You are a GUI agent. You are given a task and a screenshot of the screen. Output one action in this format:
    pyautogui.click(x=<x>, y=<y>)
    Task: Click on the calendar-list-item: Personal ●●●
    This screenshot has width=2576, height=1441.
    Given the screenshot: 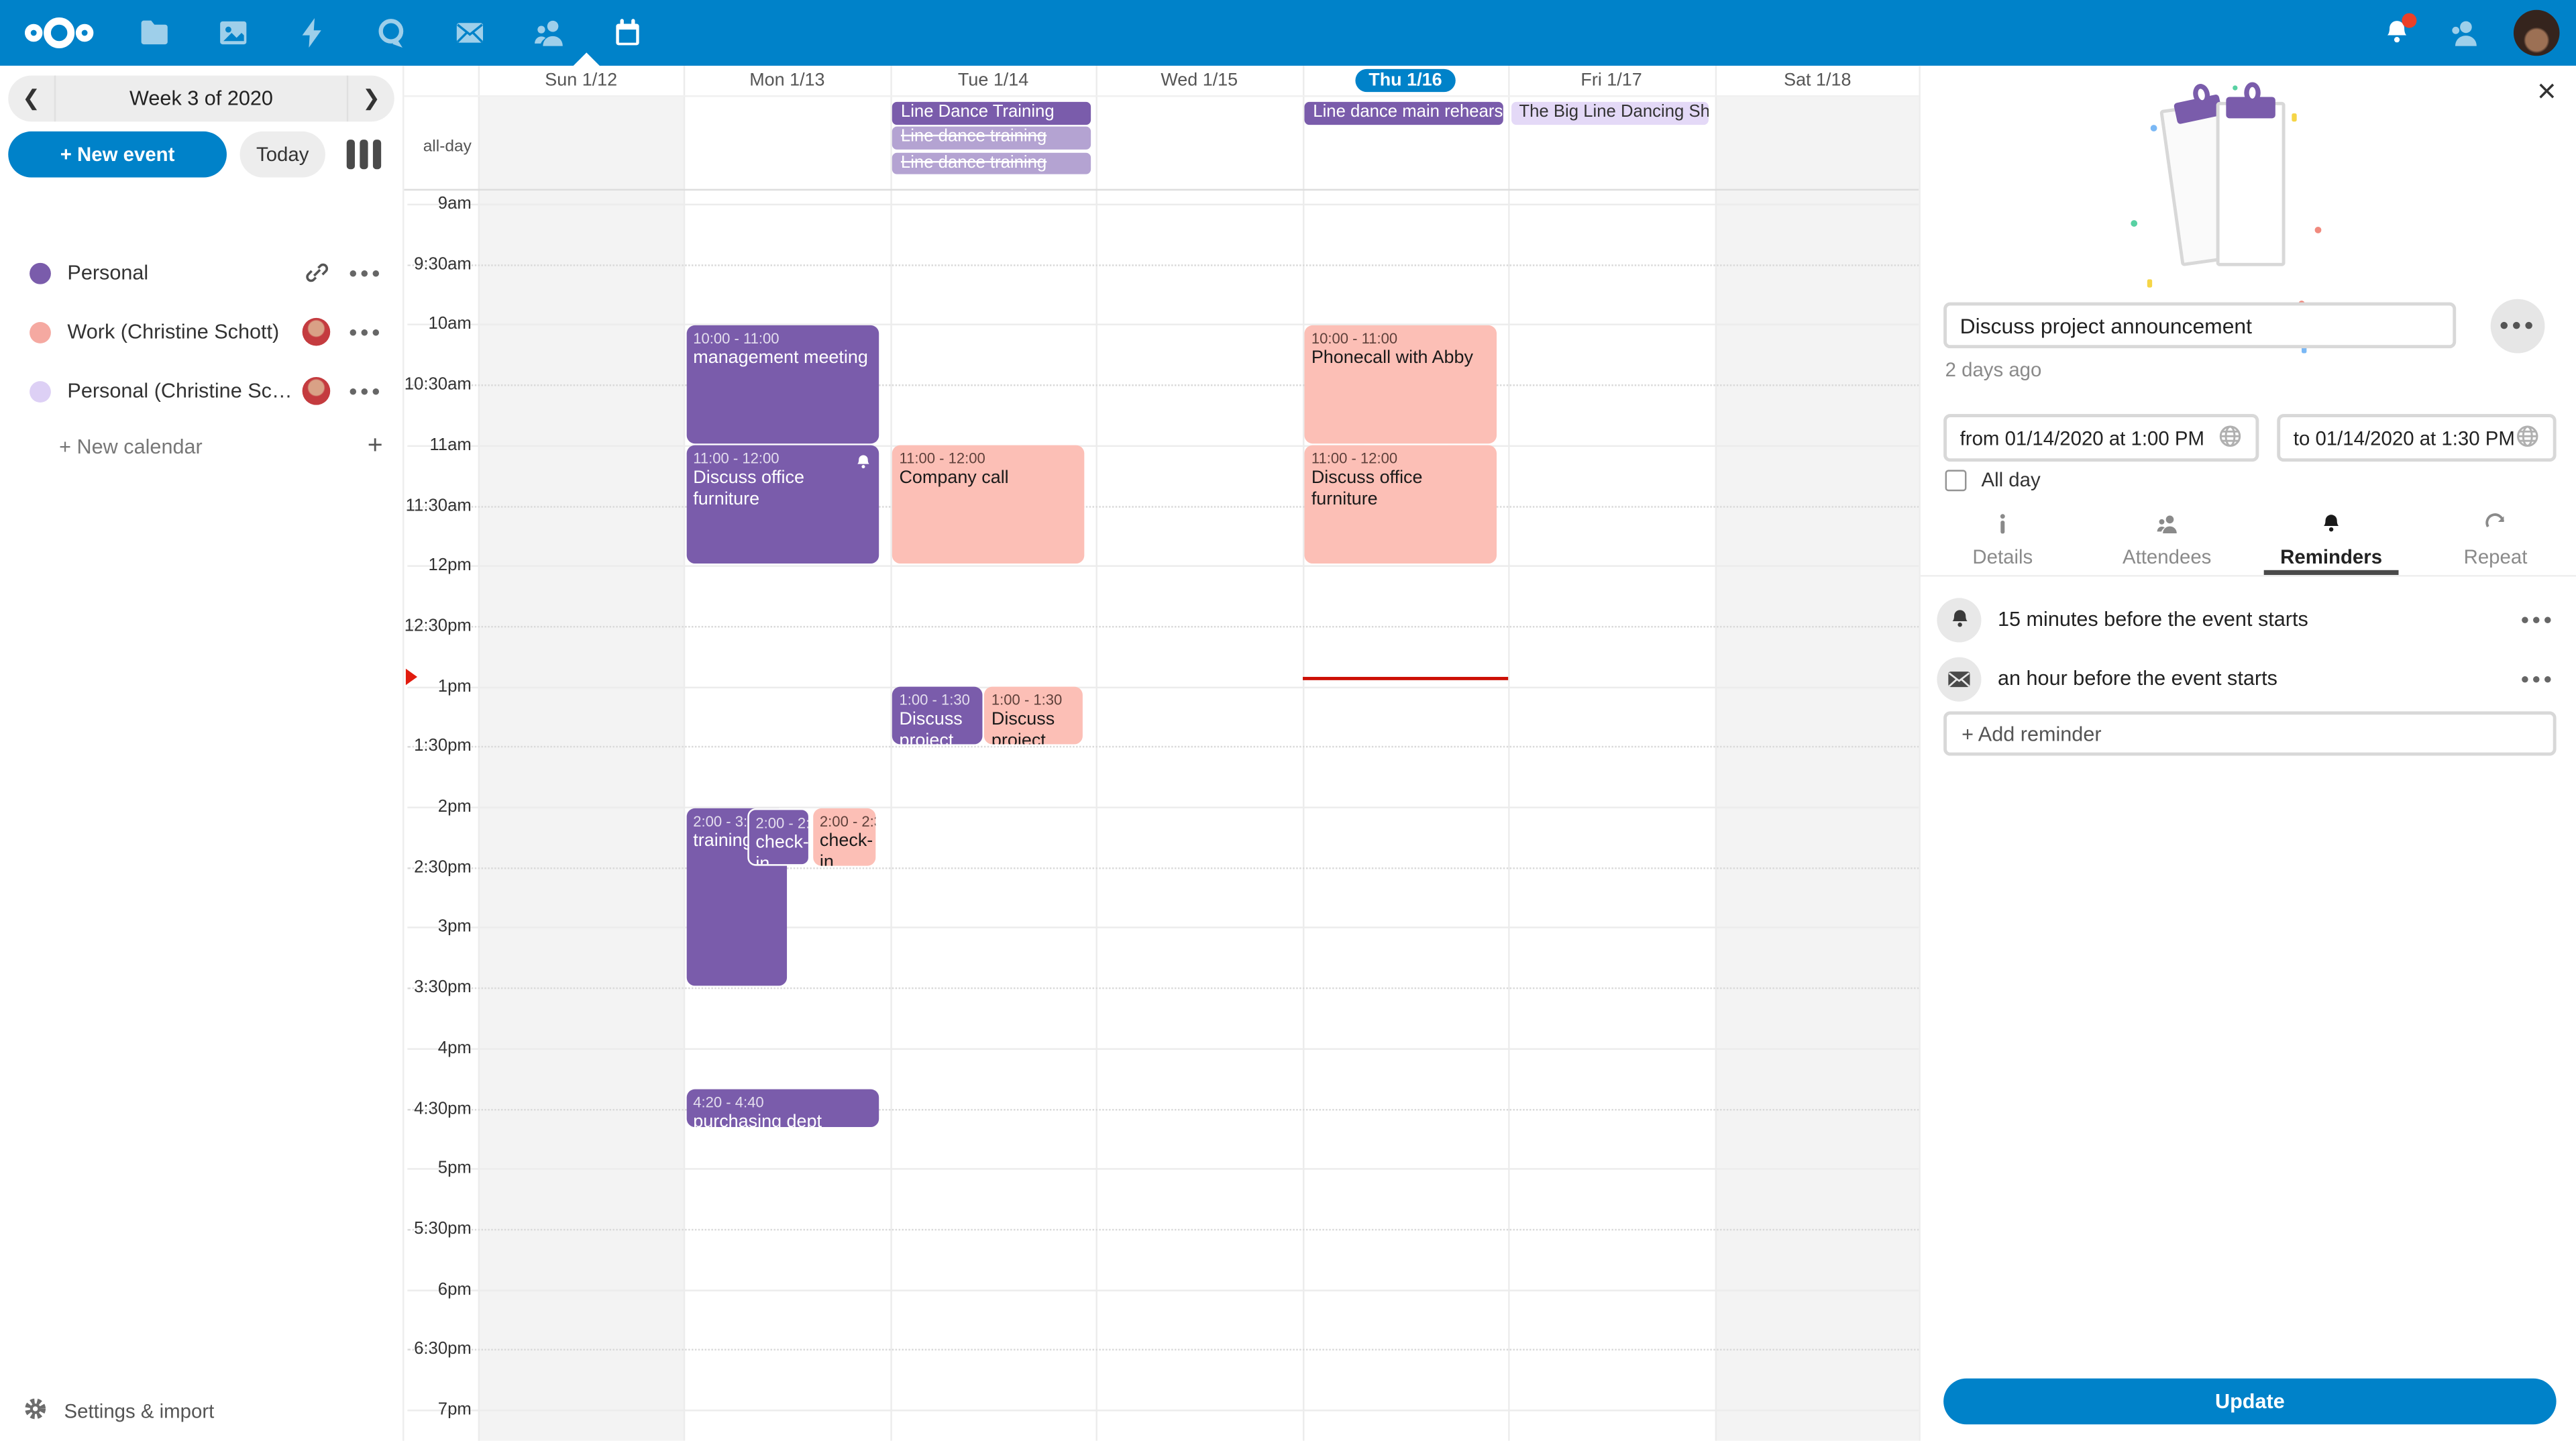 What is the action you would take?
    pyautogui.click(x=201, y=272)
    